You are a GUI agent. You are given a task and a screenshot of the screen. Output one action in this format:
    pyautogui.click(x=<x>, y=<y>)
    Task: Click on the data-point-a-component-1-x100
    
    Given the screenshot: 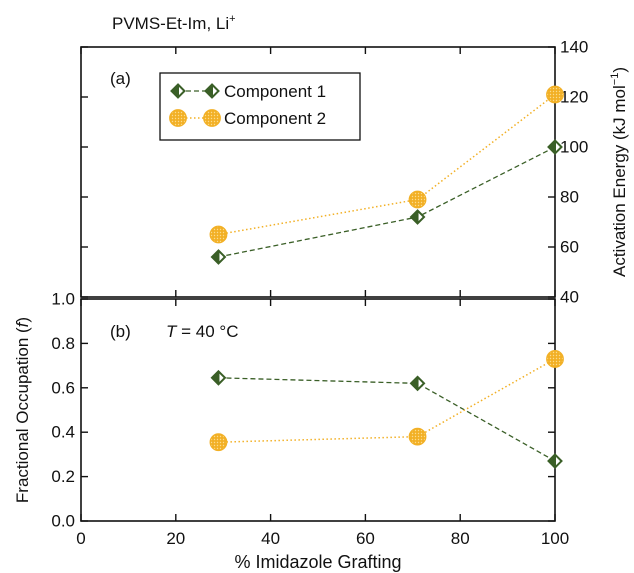 What is the action you would take?
    pyautogui.click(x=555, y=147)
    